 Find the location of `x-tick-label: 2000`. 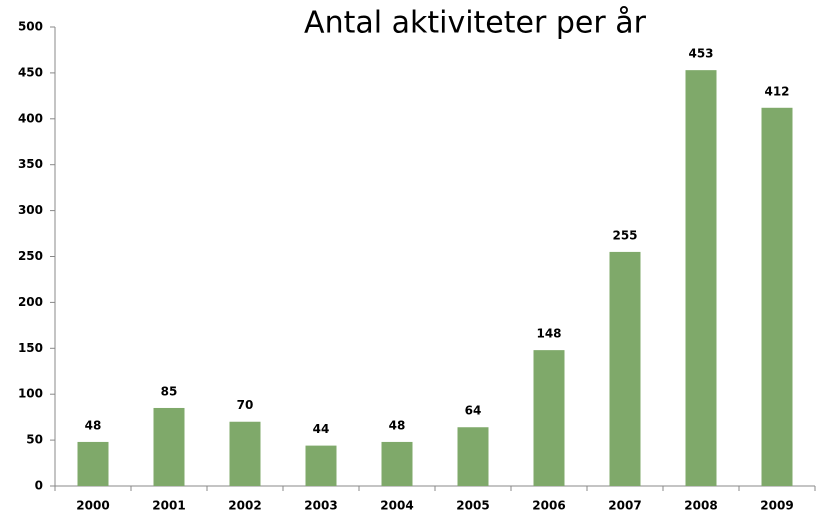

x-tick-label: 2000 is located at coordinates (92, 506).